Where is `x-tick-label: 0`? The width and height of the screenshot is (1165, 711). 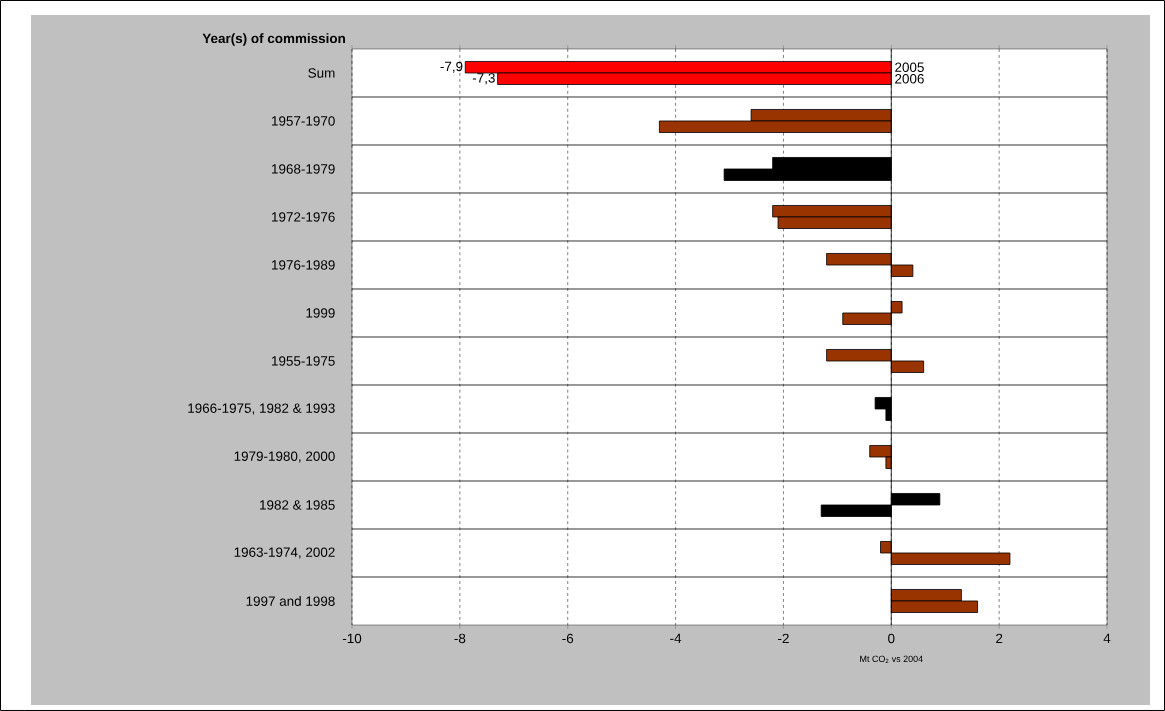 x-tick-label: 0 is located at coordinates (891, 638).